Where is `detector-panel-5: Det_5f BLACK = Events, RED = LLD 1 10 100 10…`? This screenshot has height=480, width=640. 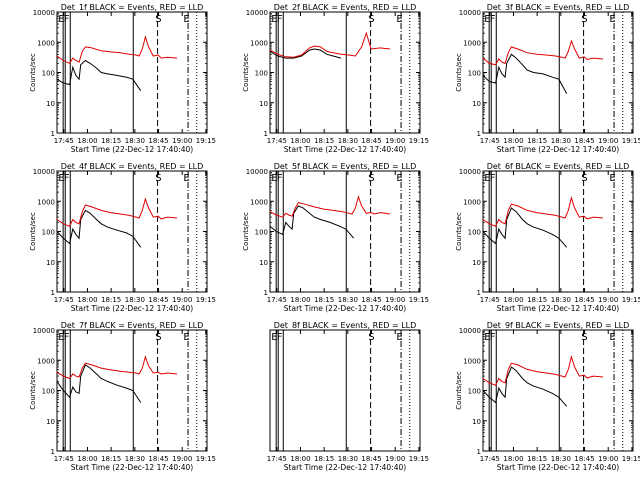 detector-panel-5: Det_5f BLACK = Events, RED = LLD 1 10 100 10… is located at coordinates (335, 237).